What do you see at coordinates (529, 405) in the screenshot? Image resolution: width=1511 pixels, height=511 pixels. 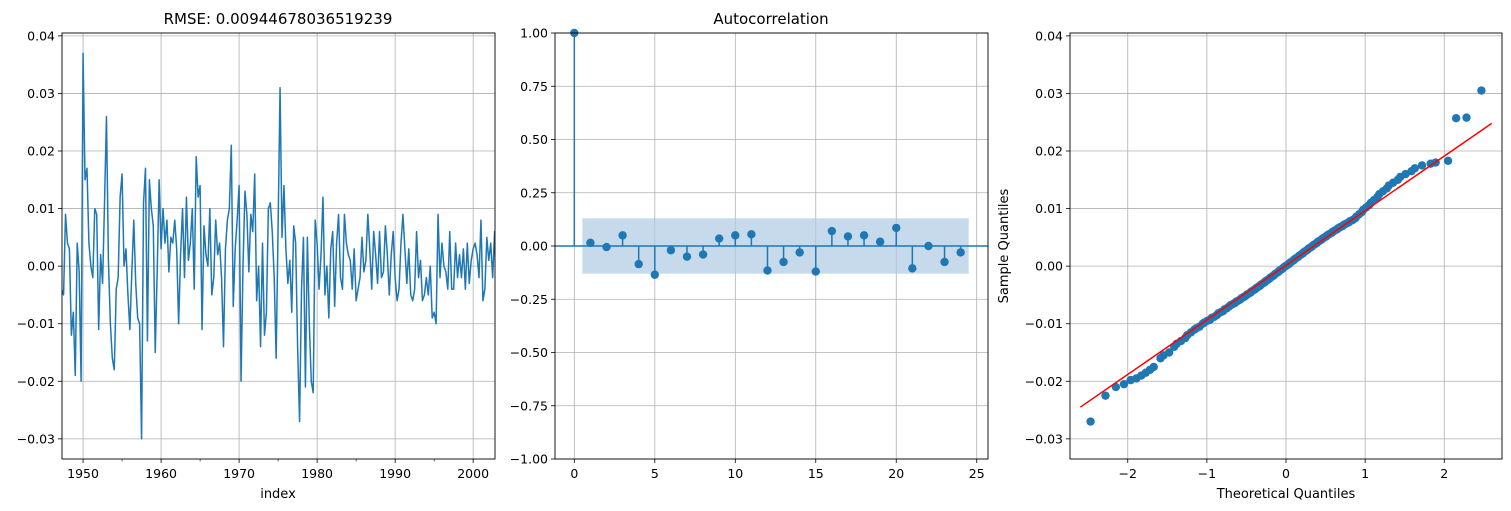 I see `acf-ytick-label: −0.75` at bounding box center [529, 405].